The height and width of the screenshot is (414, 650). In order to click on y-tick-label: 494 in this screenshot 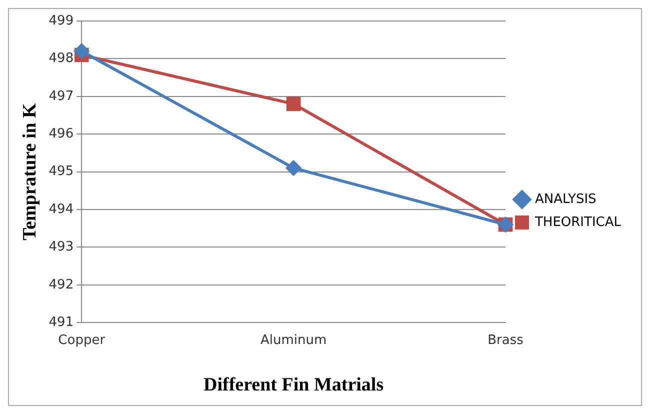, I will do `click(61, 209)`.